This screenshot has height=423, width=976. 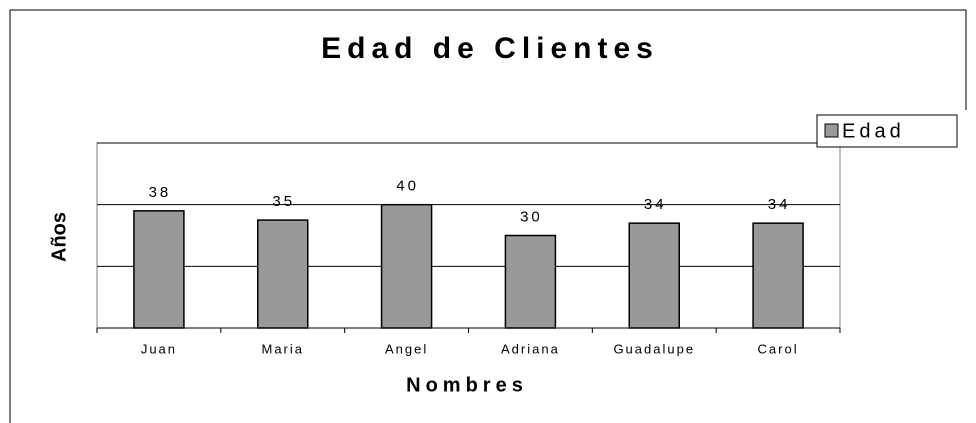 What do you see at coordinates (407, 186) in the screenshot?
I see `data-label: 40` at bounding box center [407, 186].